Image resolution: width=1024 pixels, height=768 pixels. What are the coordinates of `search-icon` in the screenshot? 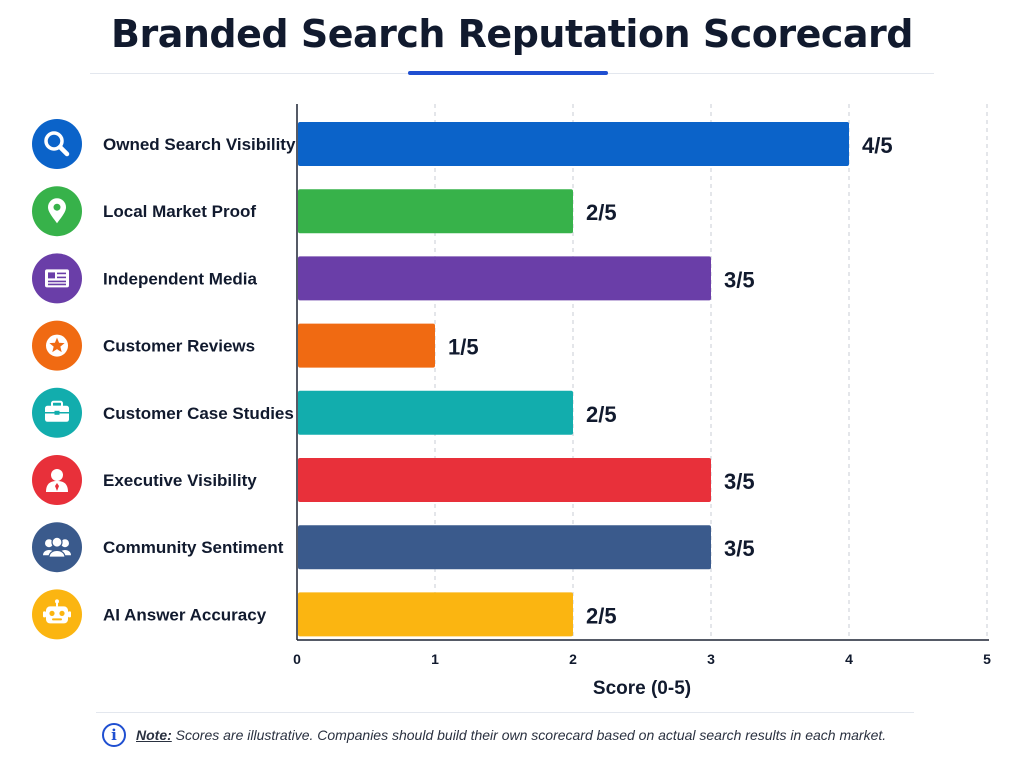 It's located at (57, 144).